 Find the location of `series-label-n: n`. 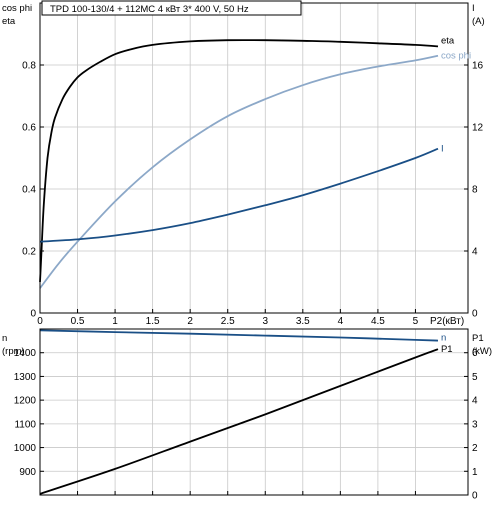

series-label-n: n is located at coordinates (443, 338).